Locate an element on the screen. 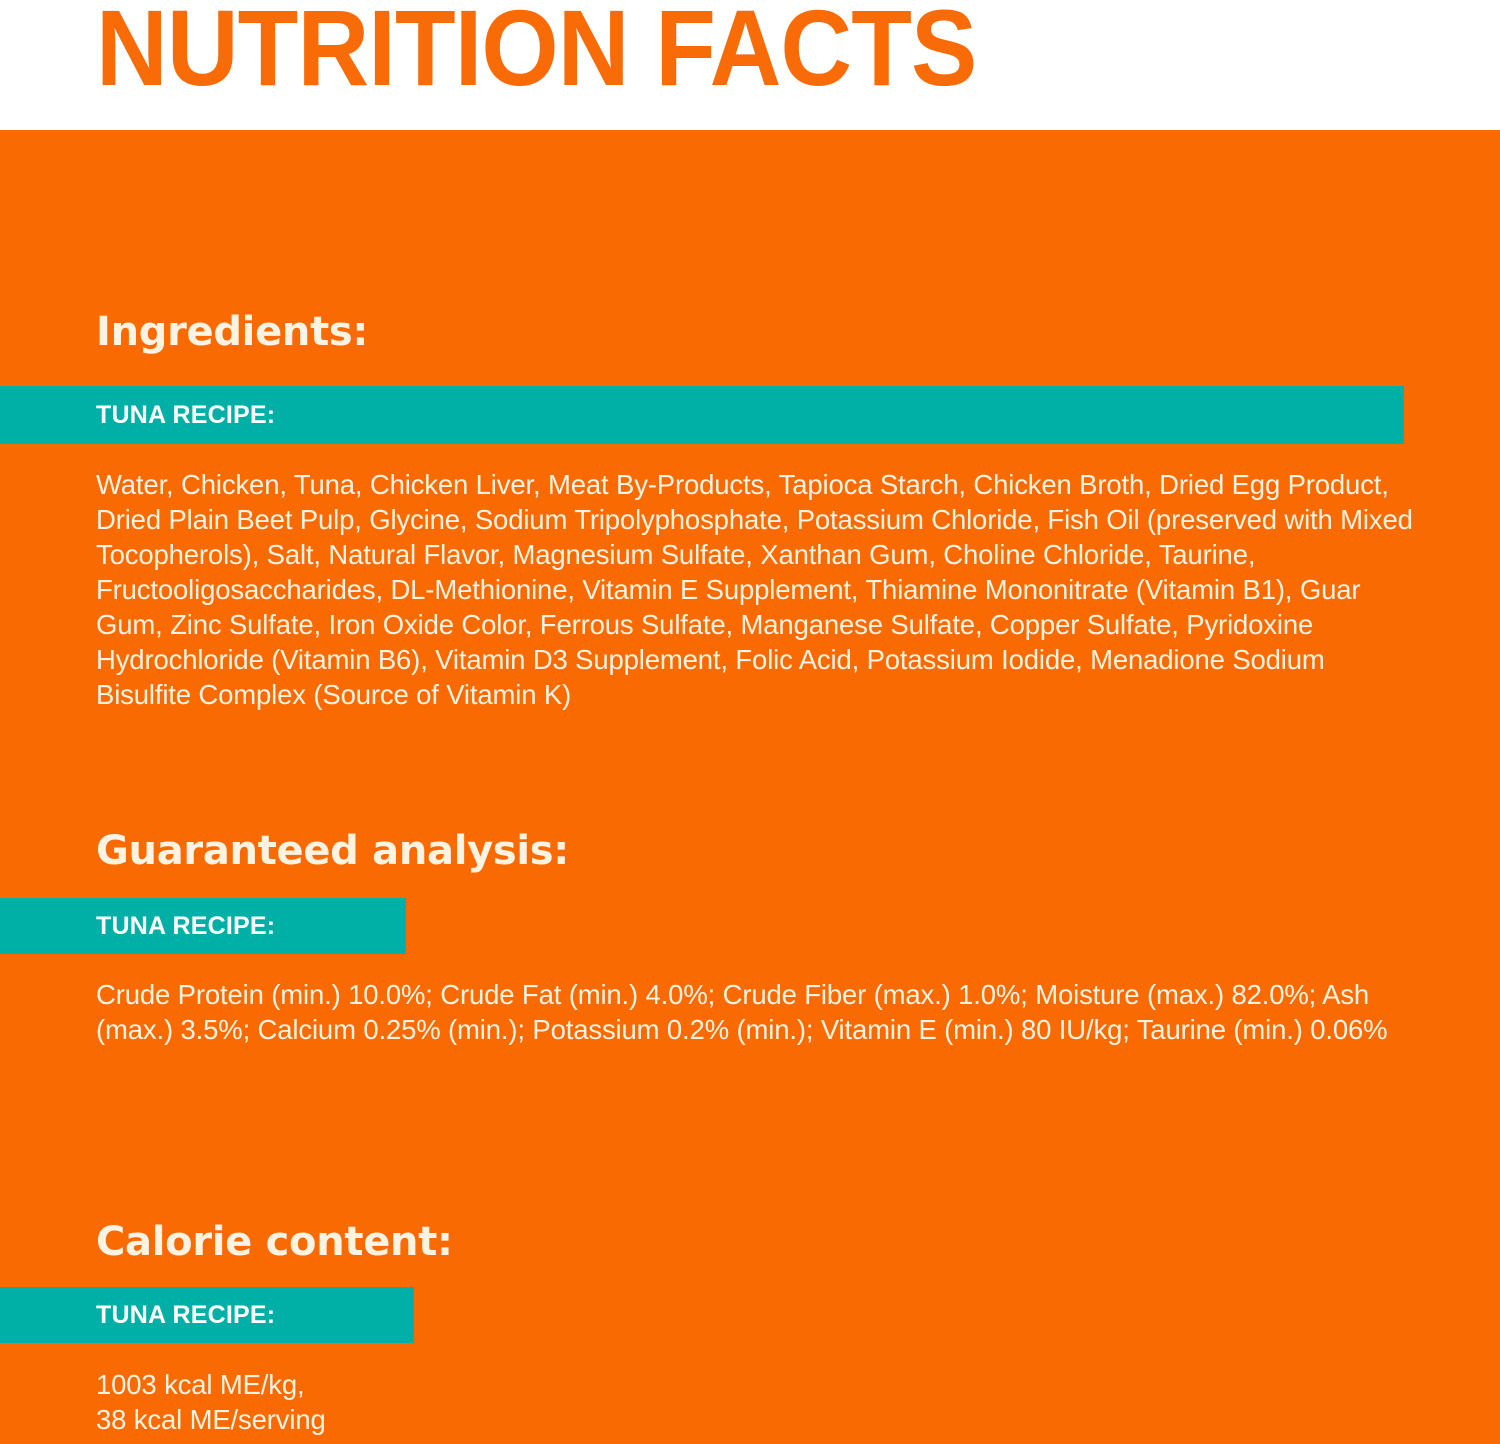 The width and height of the screenshot is (1500, 1444). page-title: NUTRITION FACTS is located at coordinates (536, 54).